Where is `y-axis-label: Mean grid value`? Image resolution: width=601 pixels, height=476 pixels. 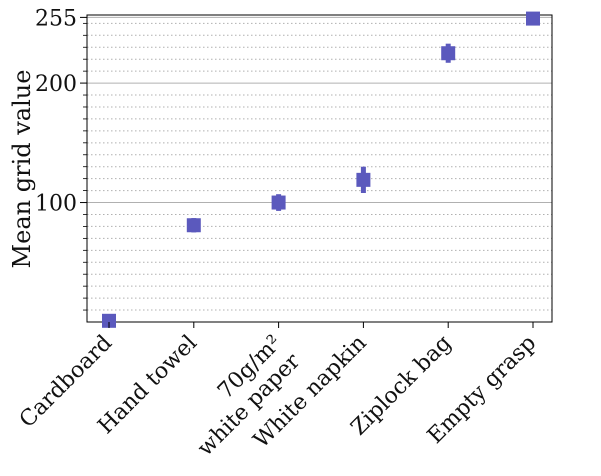
y-axis-label: Mean grid value is located at coordinates (22, 169).